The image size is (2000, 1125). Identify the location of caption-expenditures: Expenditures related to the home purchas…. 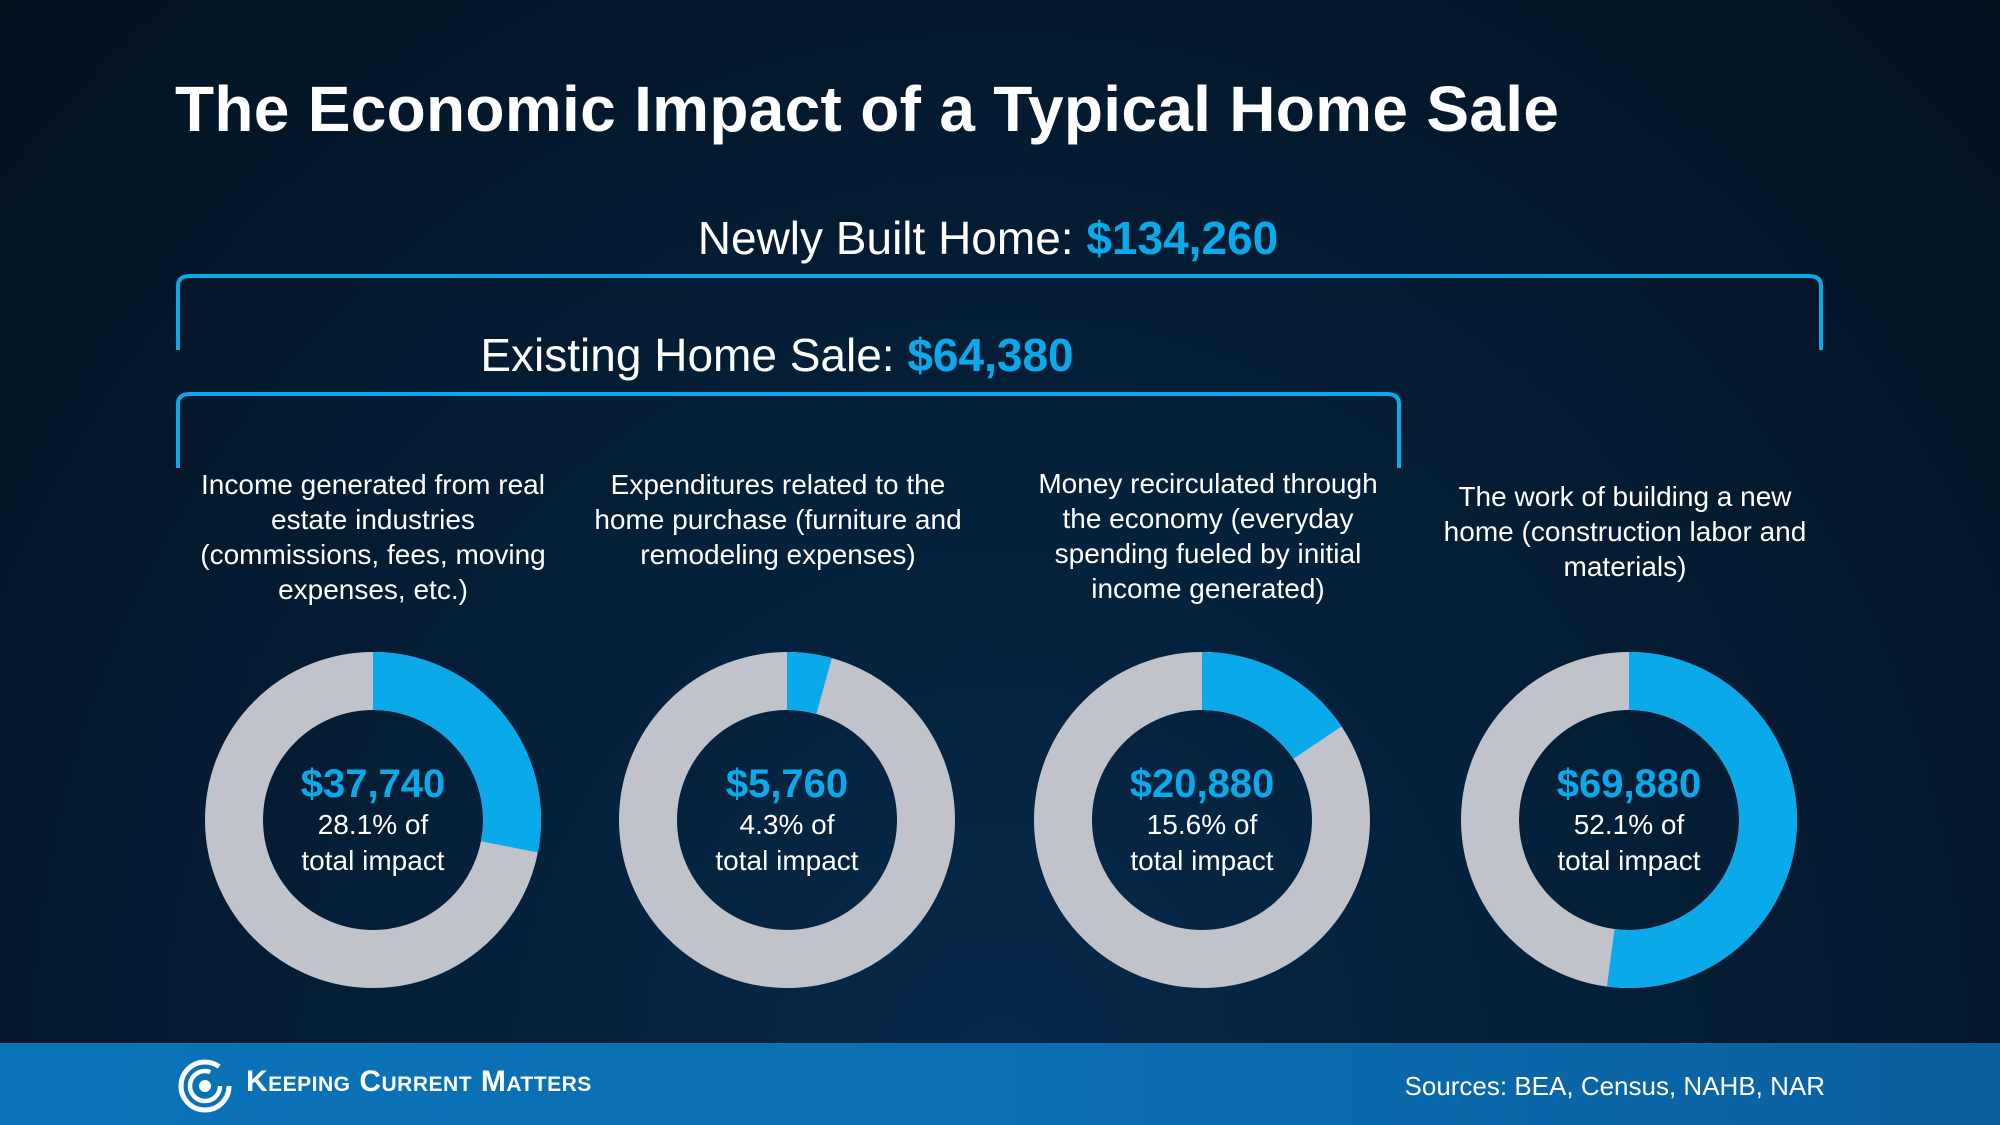
(778, 519).